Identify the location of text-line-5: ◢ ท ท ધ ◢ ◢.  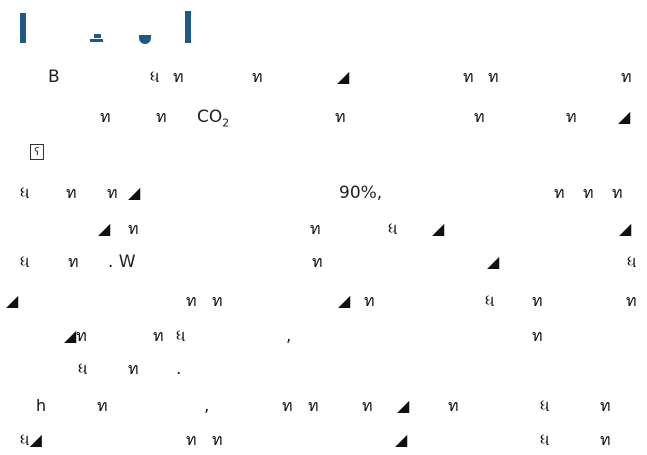
(323, 229).